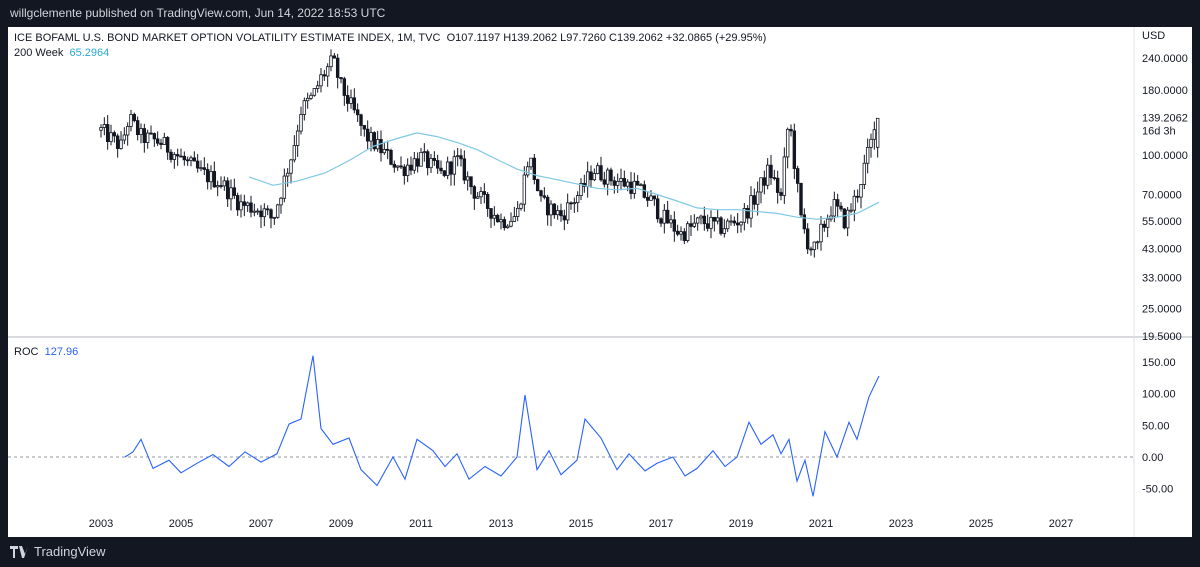  I want to click on tradingview-logo-icon, so click(19, 552).